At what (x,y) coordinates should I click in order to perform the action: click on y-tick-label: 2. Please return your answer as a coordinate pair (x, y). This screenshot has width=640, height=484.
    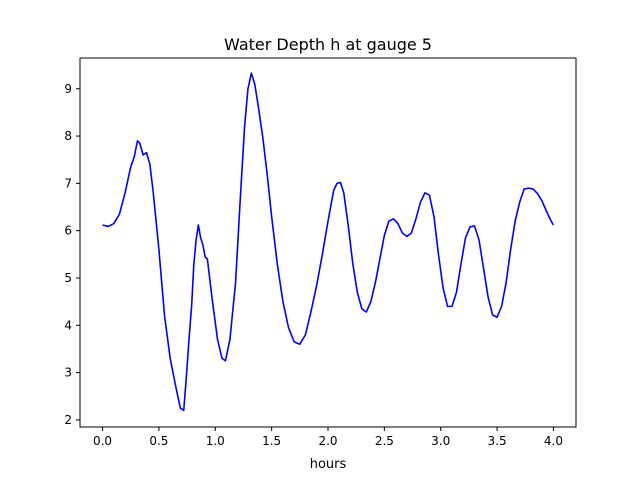
    Looking at the image, I should click on (68, 420).